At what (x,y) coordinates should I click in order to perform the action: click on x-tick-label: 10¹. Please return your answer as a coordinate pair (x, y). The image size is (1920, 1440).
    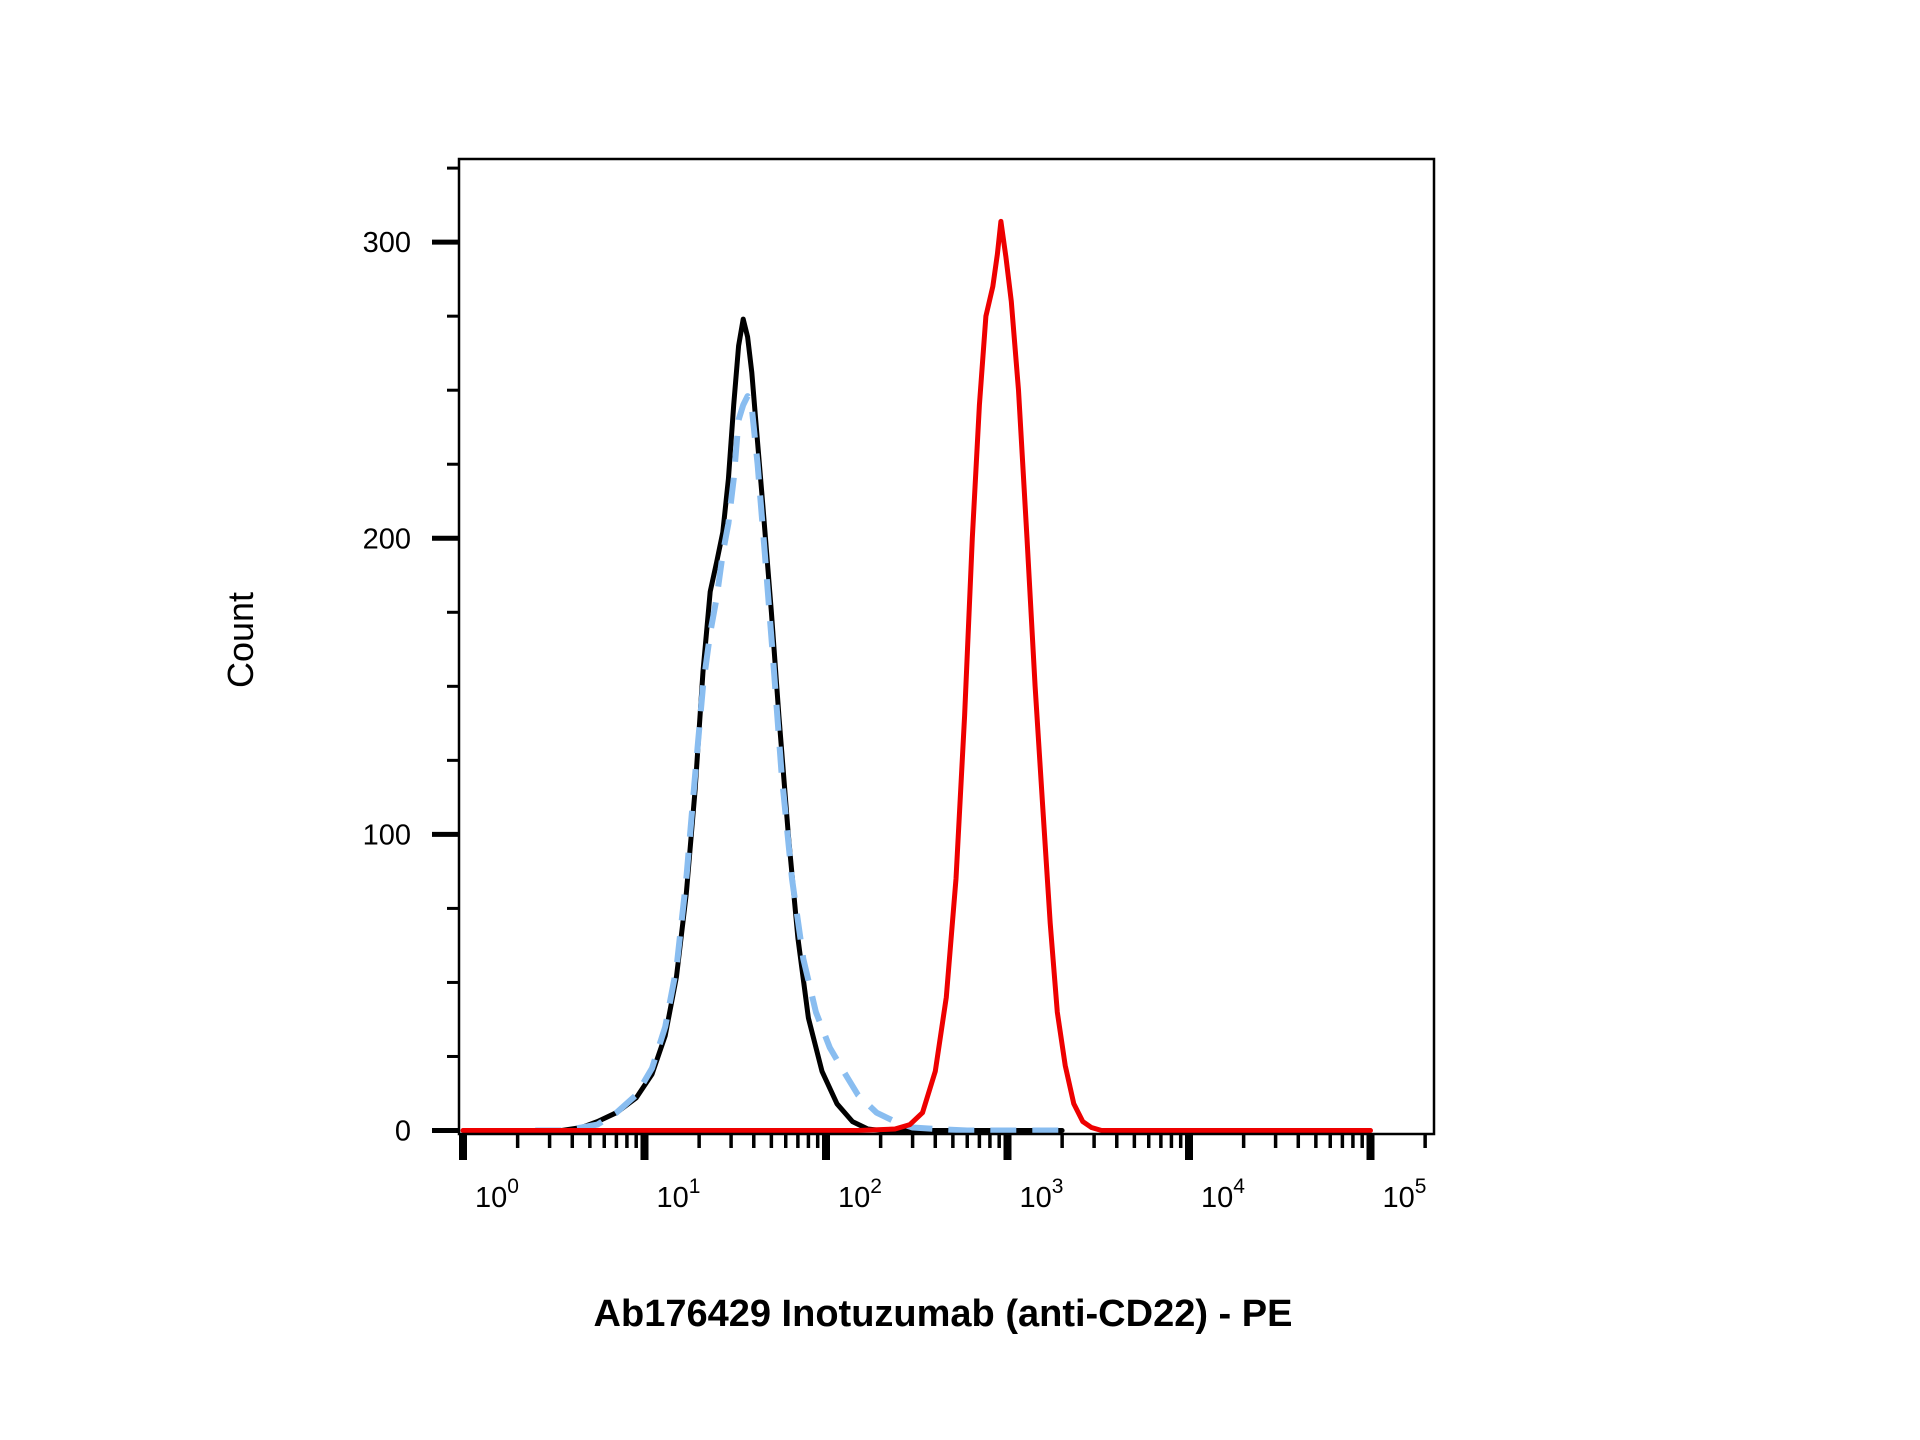
    Looking at the image, I should click on (679, 1194).